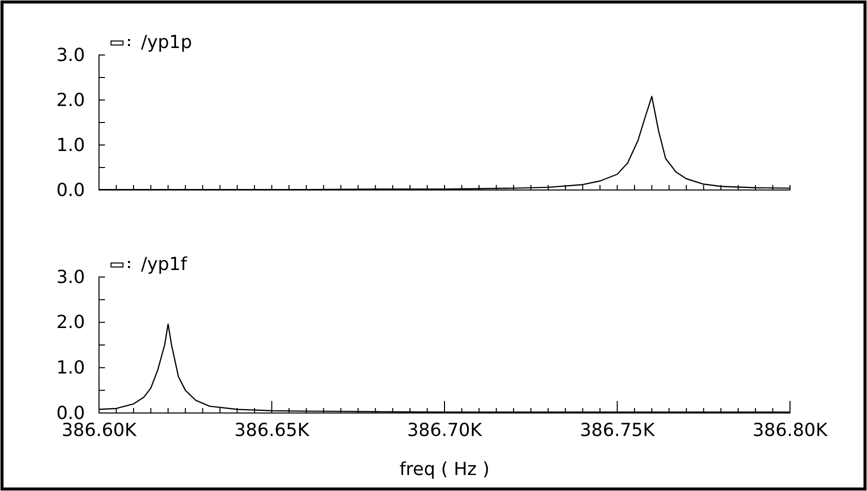 This screenshot has width=867, height=491. I want to click on x-tick-label: 386.70K, so click(445, 430).